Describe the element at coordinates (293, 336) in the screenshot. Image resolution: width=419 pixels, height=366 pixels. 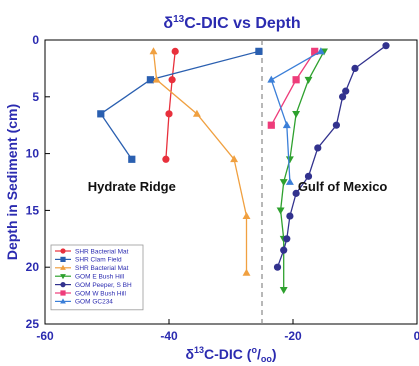
I see `x-tick-label: -20` at that location.